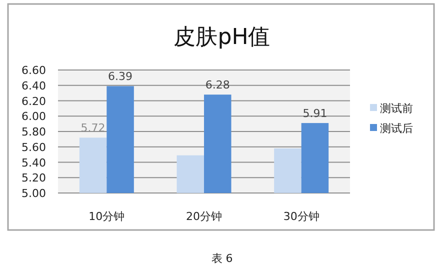 This screenshot has width=444, height=268. What do you see at coordinates (120, 77) in the screenshot?
I see `data-label: 6.39` at bounding box center [120, 77].